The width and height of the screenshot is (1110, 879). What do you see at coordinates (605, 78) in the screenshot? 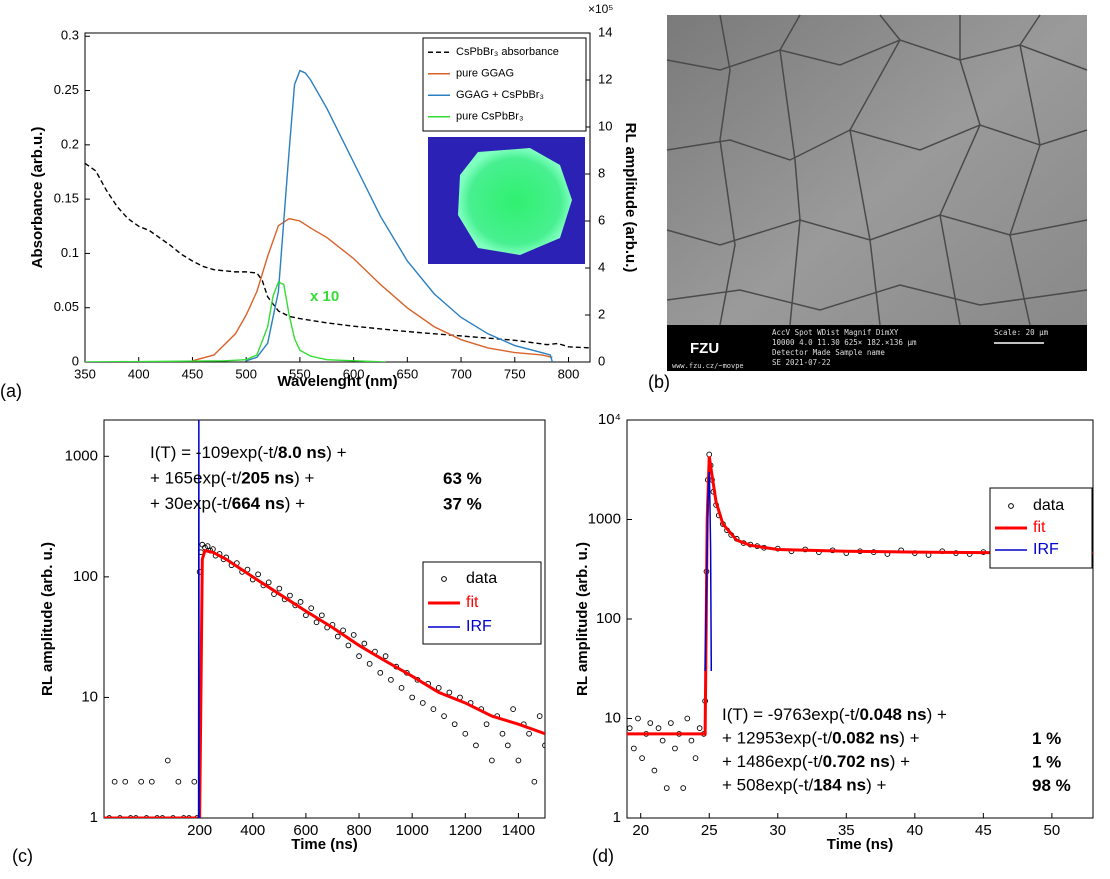
I see `y2-tick-label: 12` at bounding box center [605, 78].